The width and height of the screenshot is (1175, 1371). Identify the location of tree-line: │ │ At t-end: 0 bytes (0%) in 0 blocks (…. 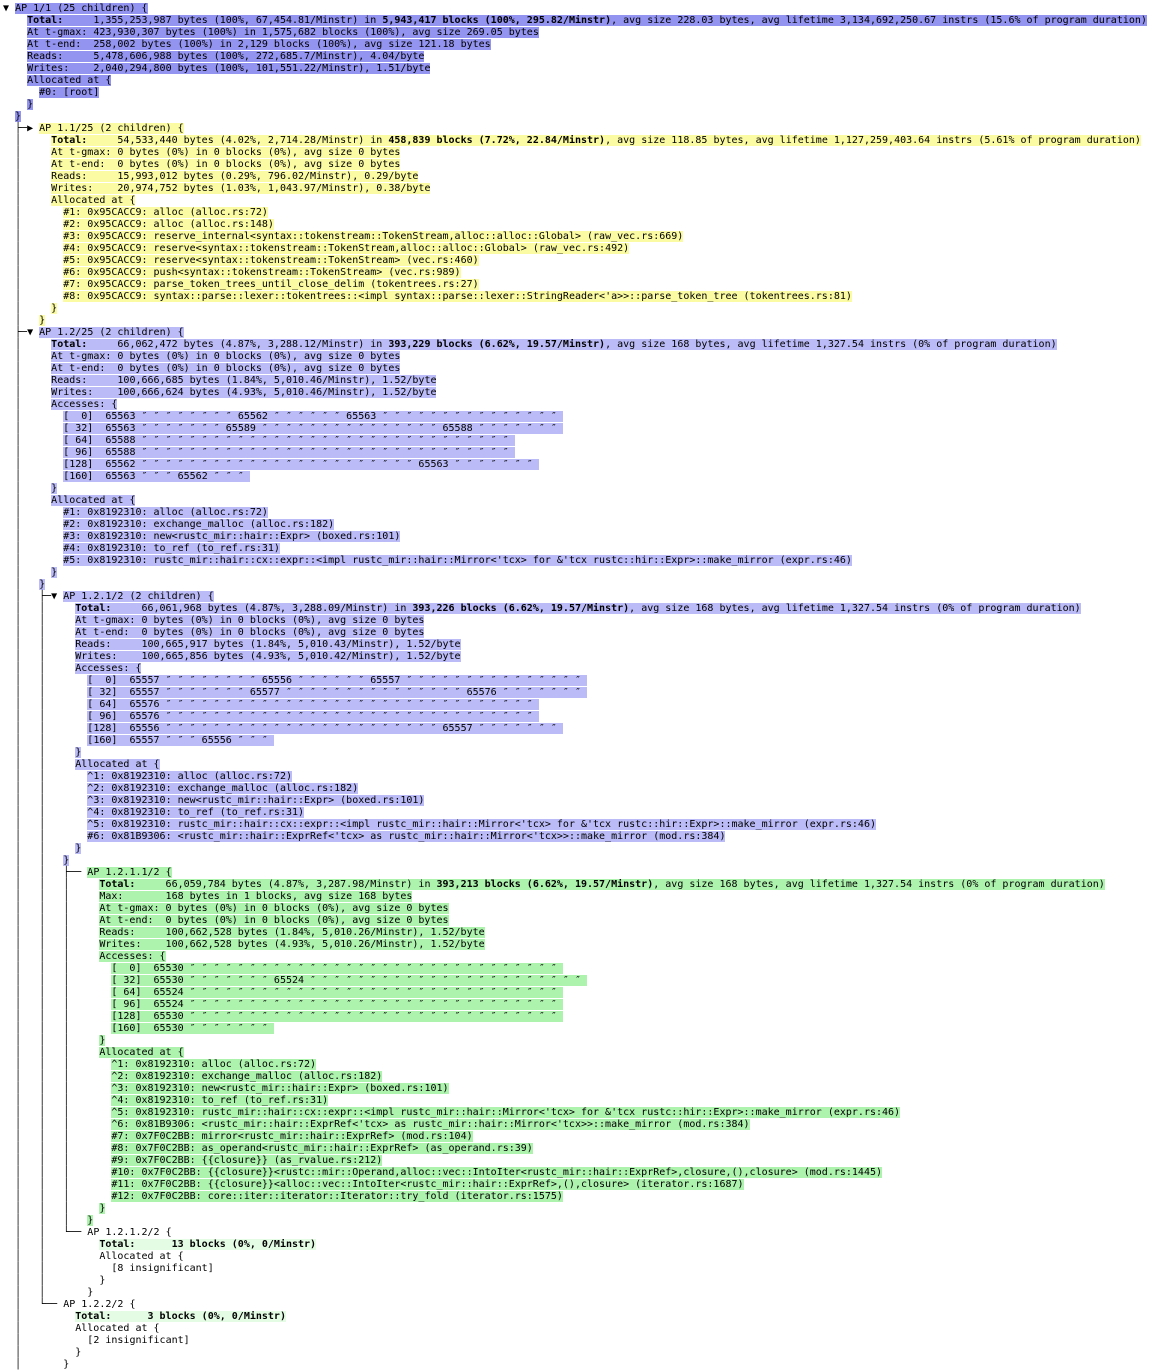
(589, 633).